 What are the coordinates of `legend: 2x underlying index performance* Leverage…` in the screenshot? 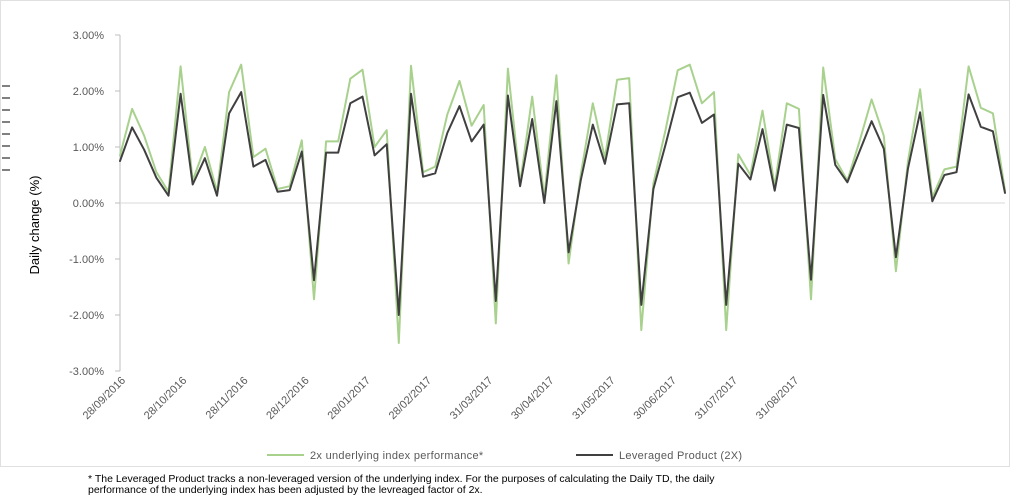 It's located at (504, 456).